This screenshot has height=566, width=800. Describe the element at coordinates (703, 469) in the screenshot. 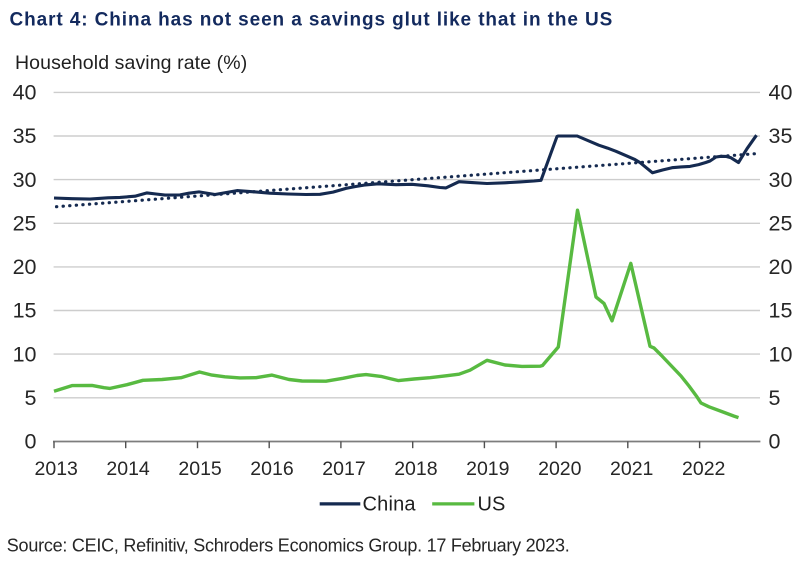

I see `svg-text: 2022` at that location.